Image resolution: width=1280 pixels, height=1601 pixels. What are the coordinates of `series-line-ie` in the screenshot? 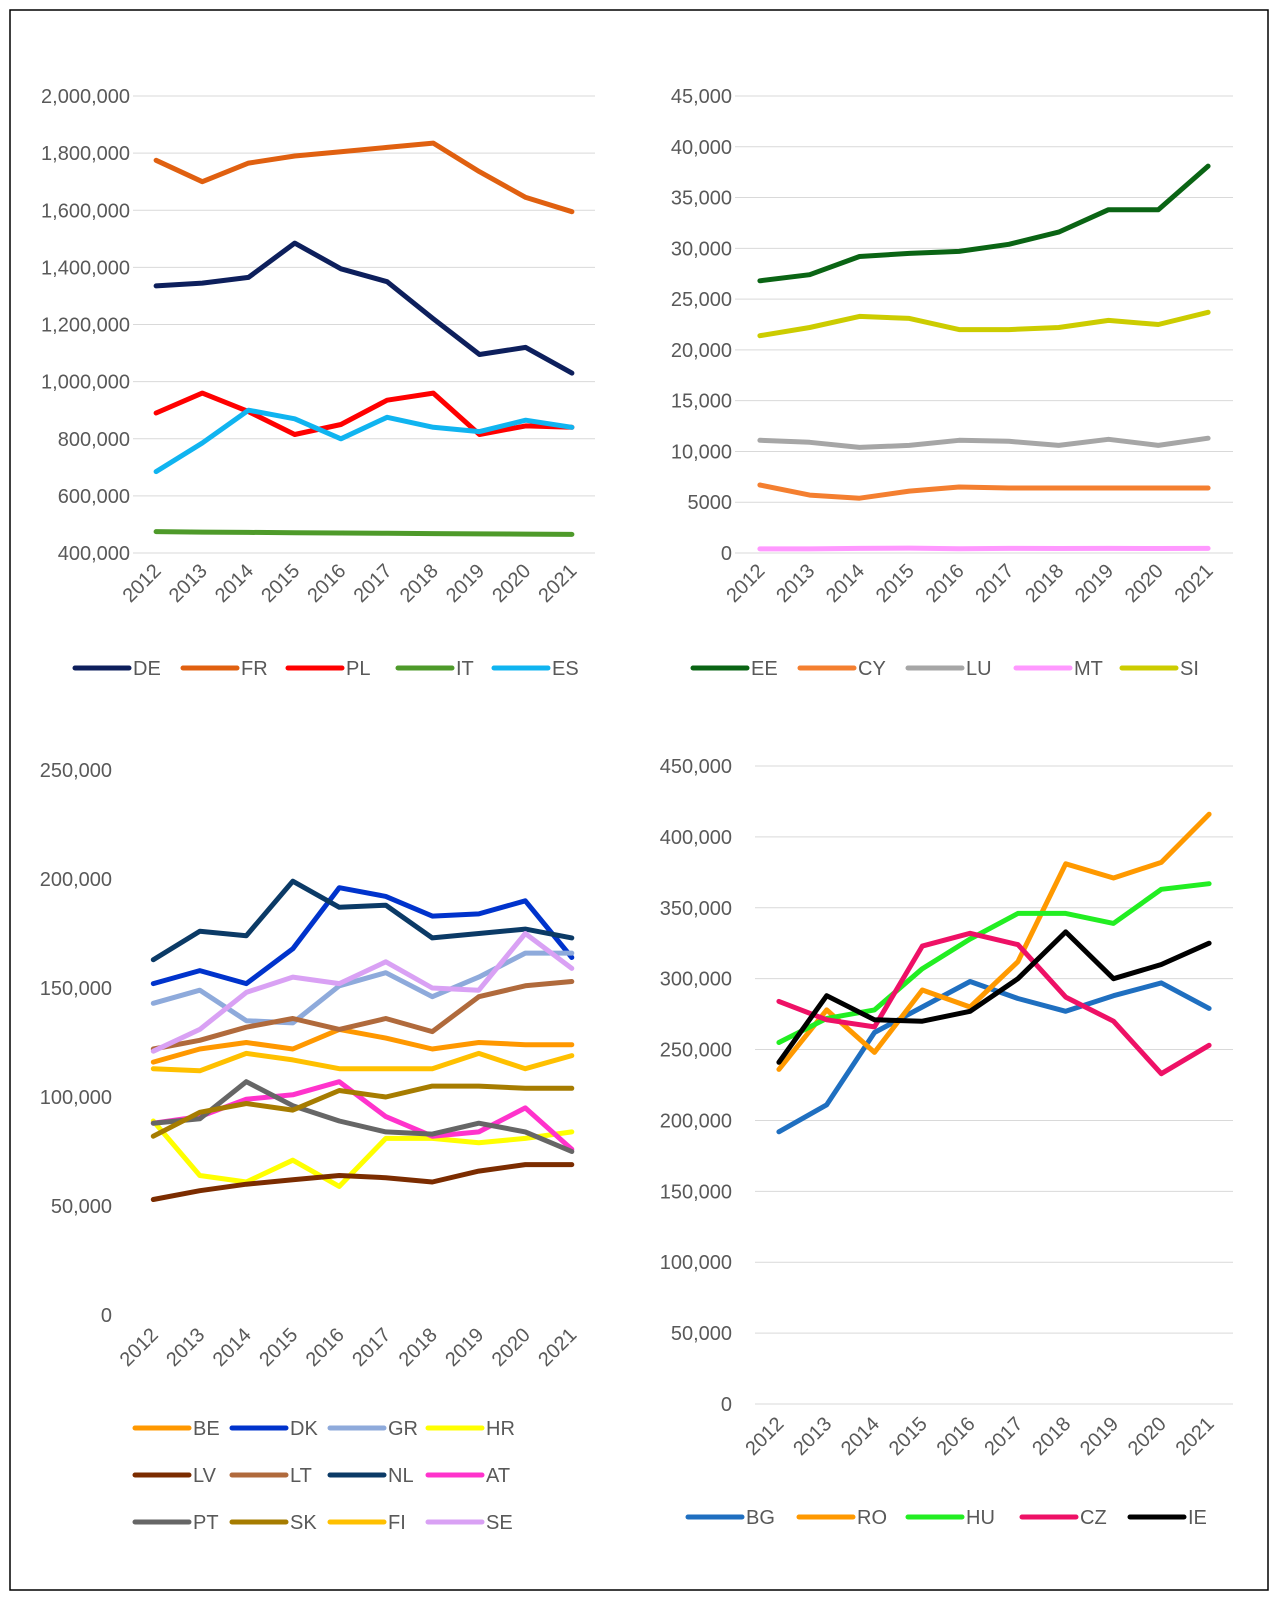 It's located at (994, 997).